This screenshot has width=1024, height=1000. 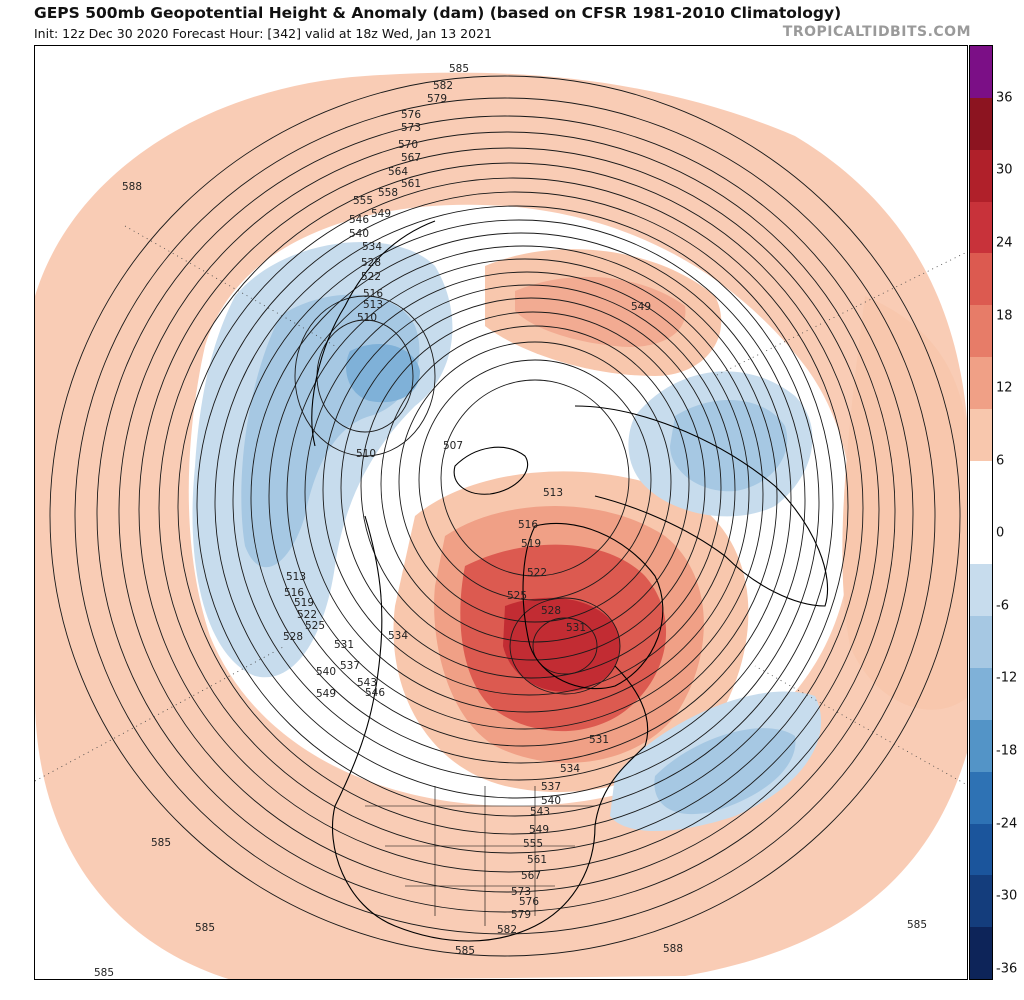 What do you see at coordinates (876, 32) in the screenshot?
I see `brand-watermark: TROPICALTIDBITS.COM` at bounding box center [876, 32].